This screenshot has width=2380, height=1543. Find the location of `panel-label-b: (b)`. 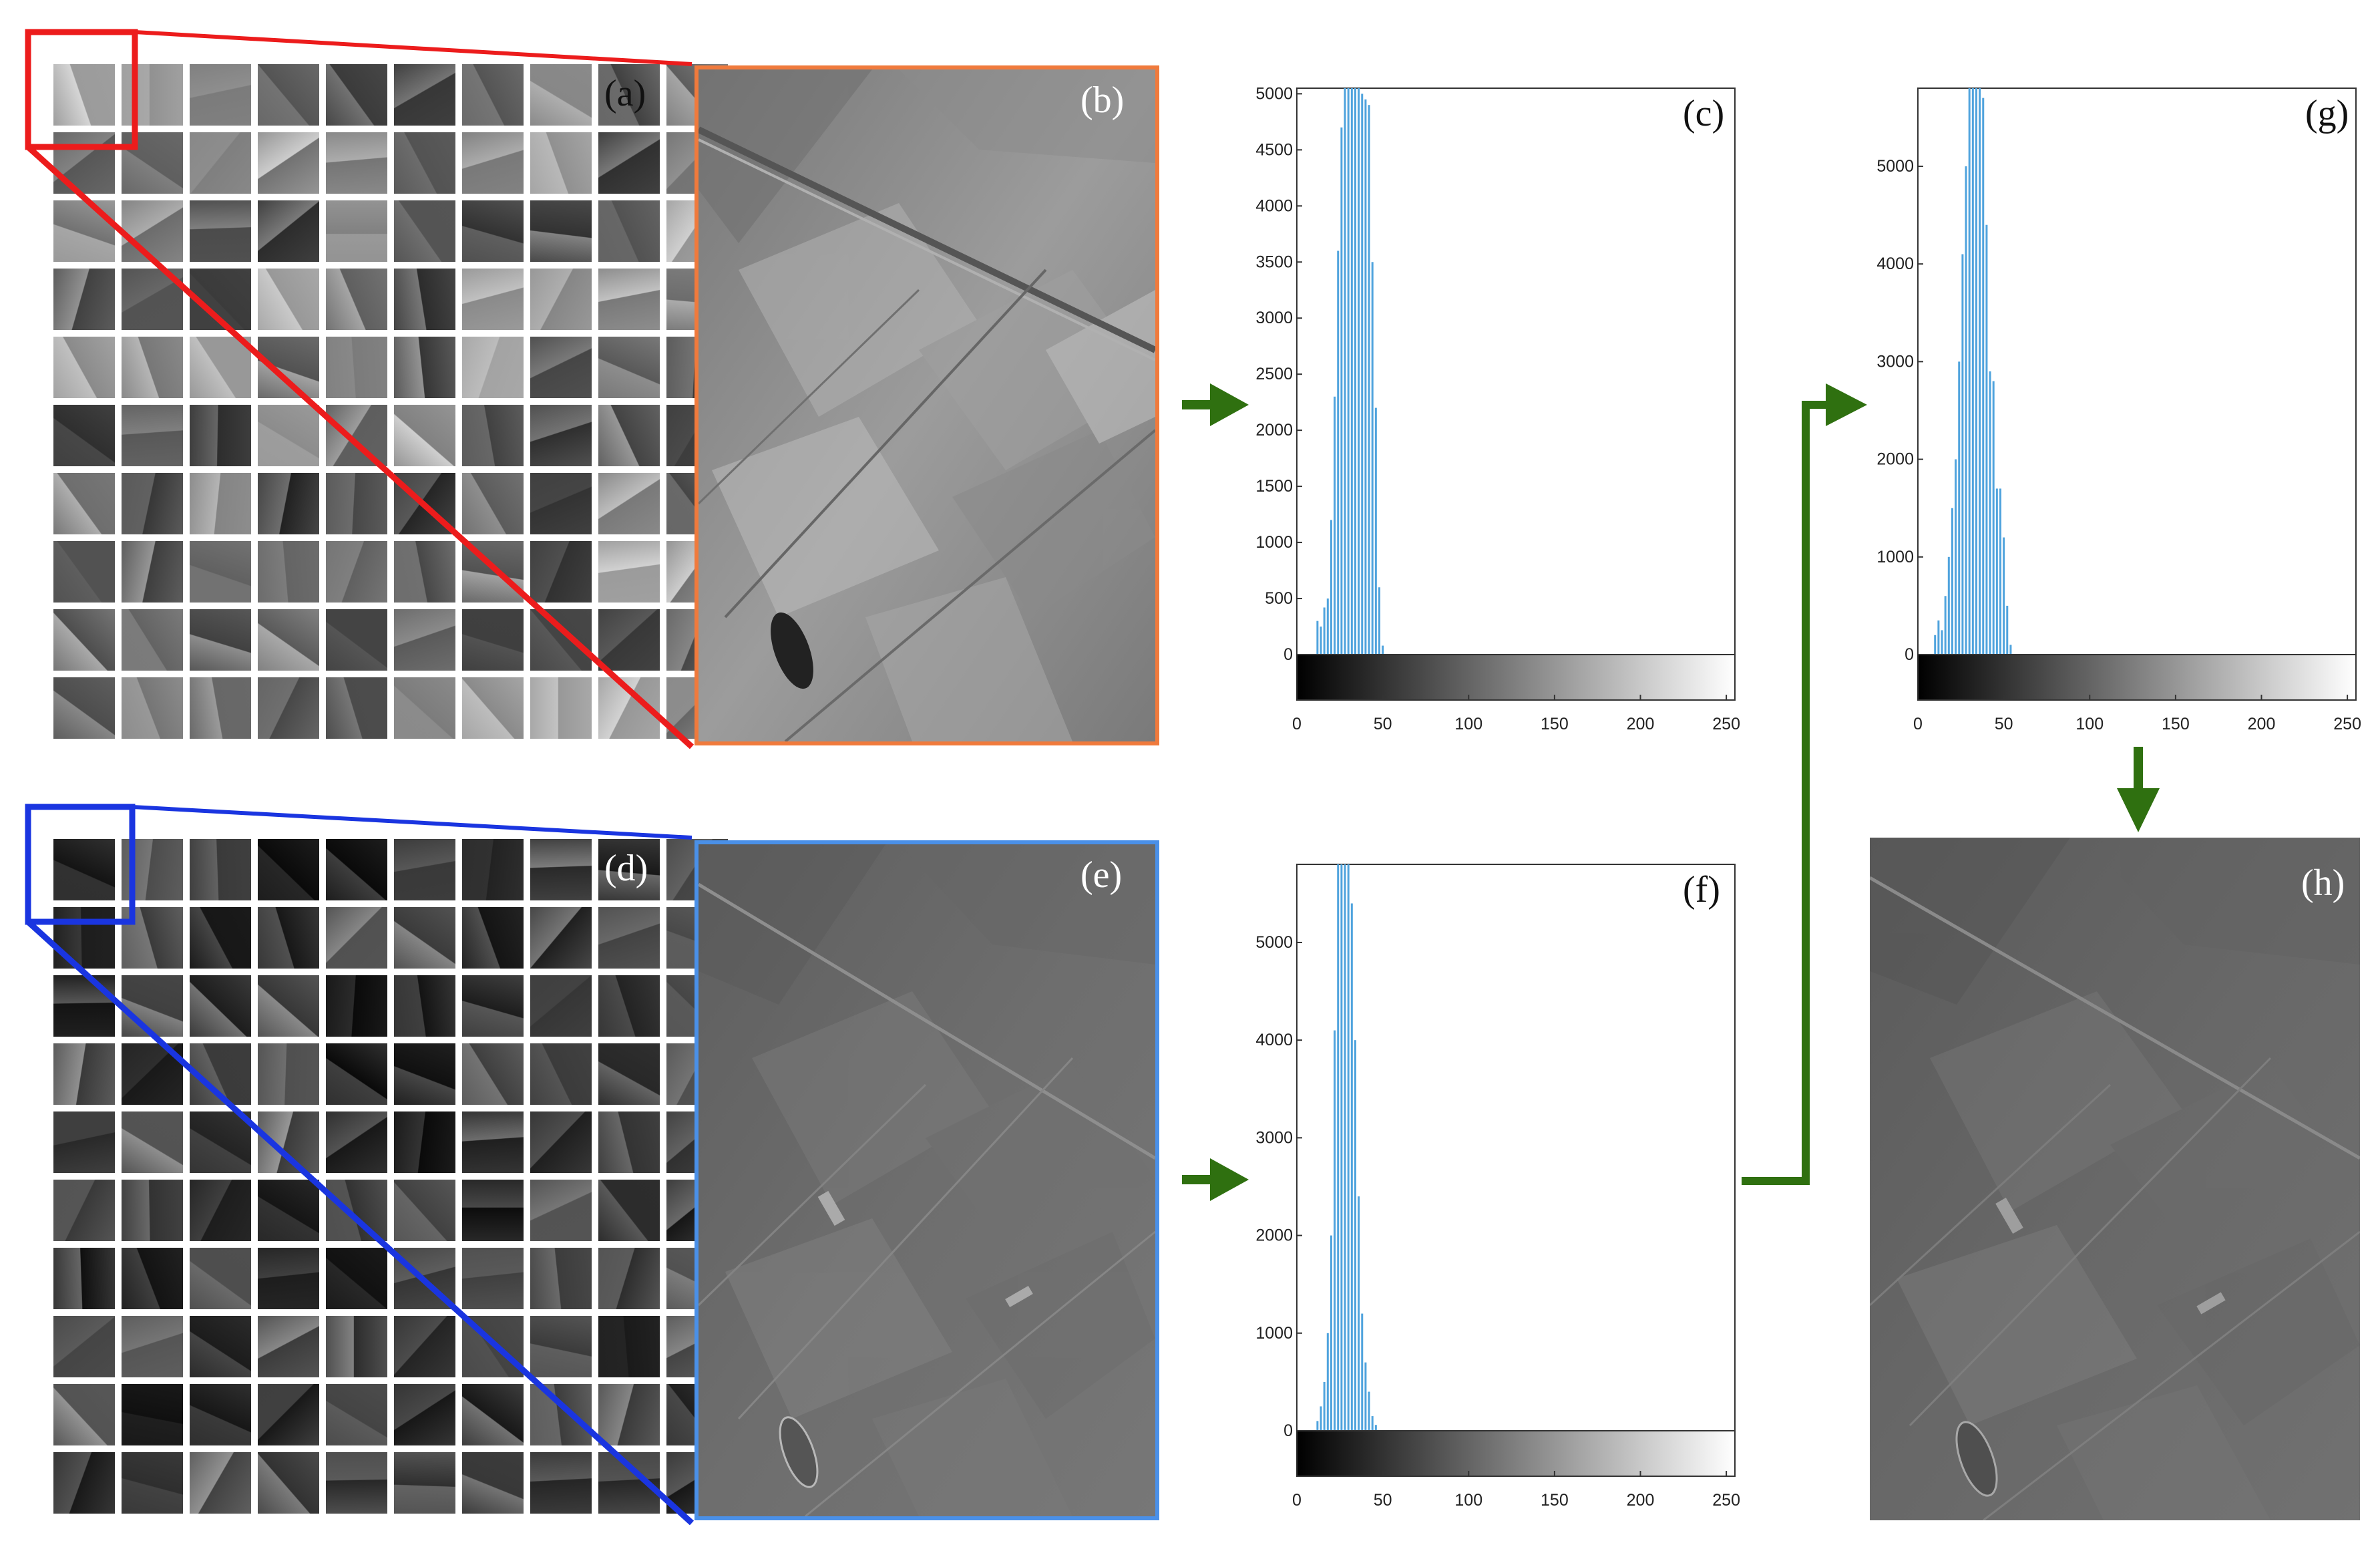

panel-label-b: (b) is located at coordinates (1102, 100).